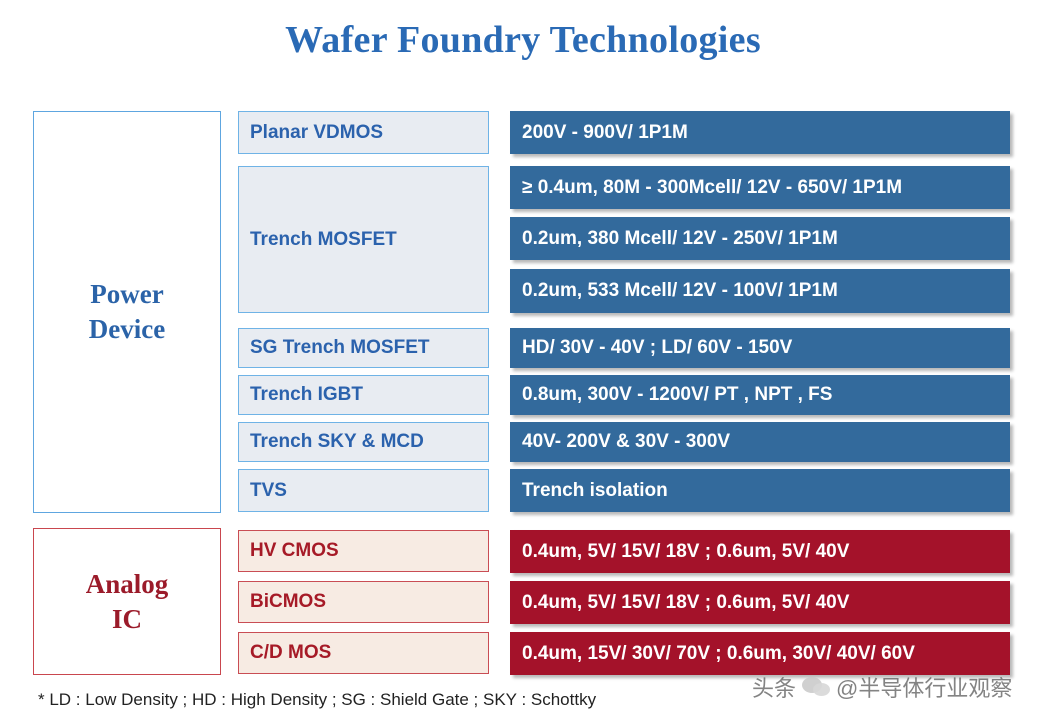 The width and height of the screenshot is (1046, 722). I want to click on spec-trench-sky-mcd: 40V- 200V & 30V - 300V, so click(760, 442).